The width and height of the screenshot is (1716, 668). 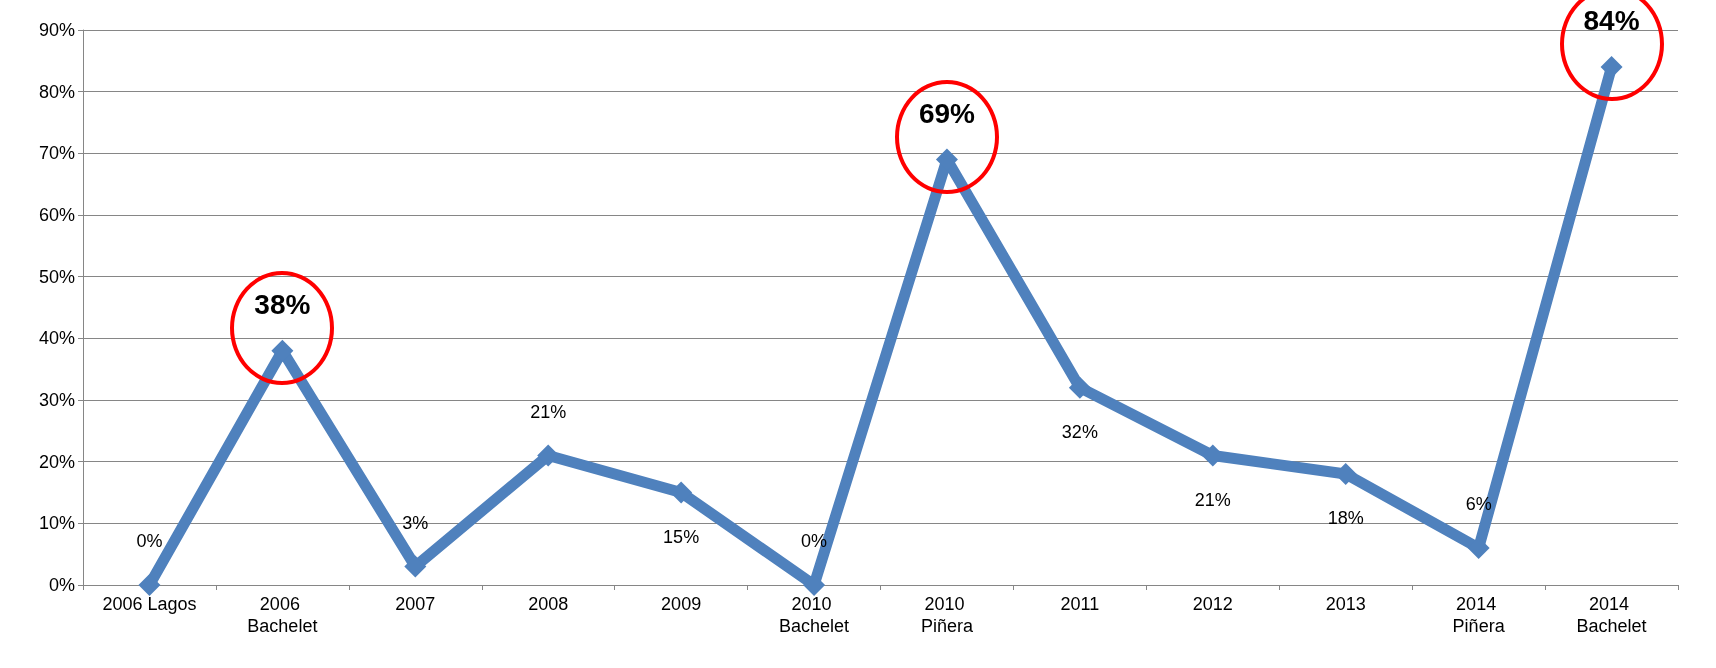 I want to click on annotation: 84%, so click(x=1611, y=21).